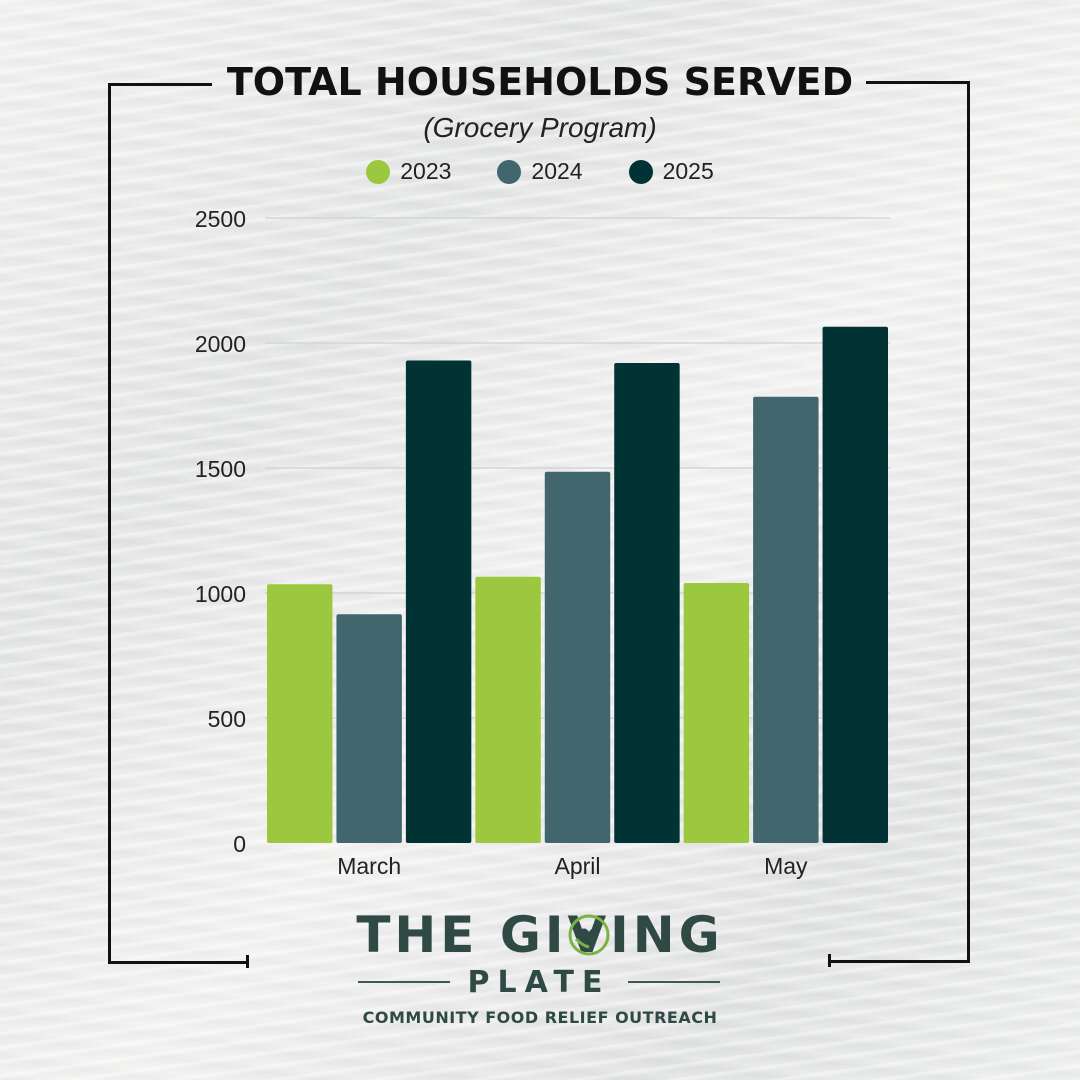 The height and width of the screenshot is (1080, 1080). I want to click on legend-item-2023: 2023, so click(408, 171).